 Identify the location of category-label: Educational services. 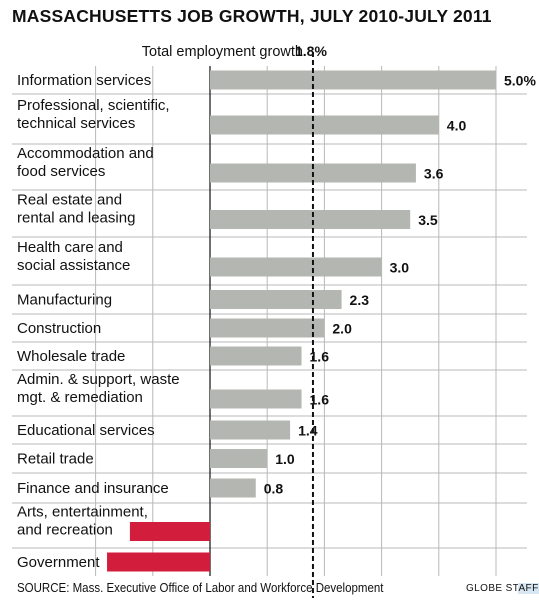
(86, 430).